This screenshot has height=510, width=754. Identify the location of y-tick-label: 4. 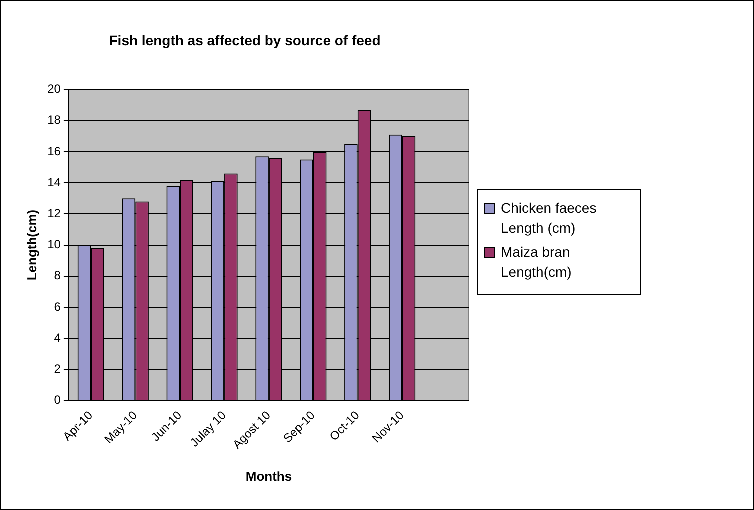
(58, 337).